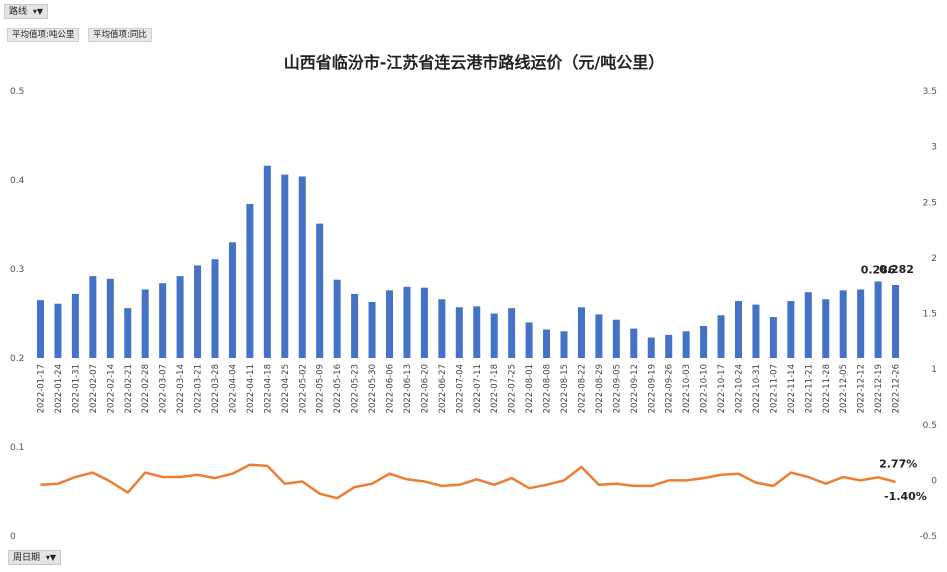  I want to click on data-label: 0.286, so click(878, 269).